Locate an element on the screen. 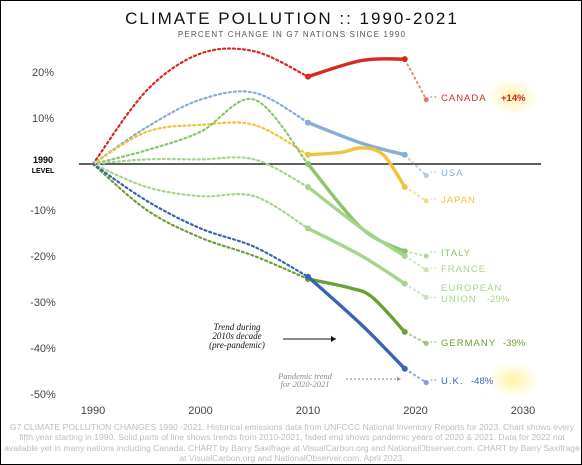  x-tick-label: 2020 is located at coordinates (415, 411).